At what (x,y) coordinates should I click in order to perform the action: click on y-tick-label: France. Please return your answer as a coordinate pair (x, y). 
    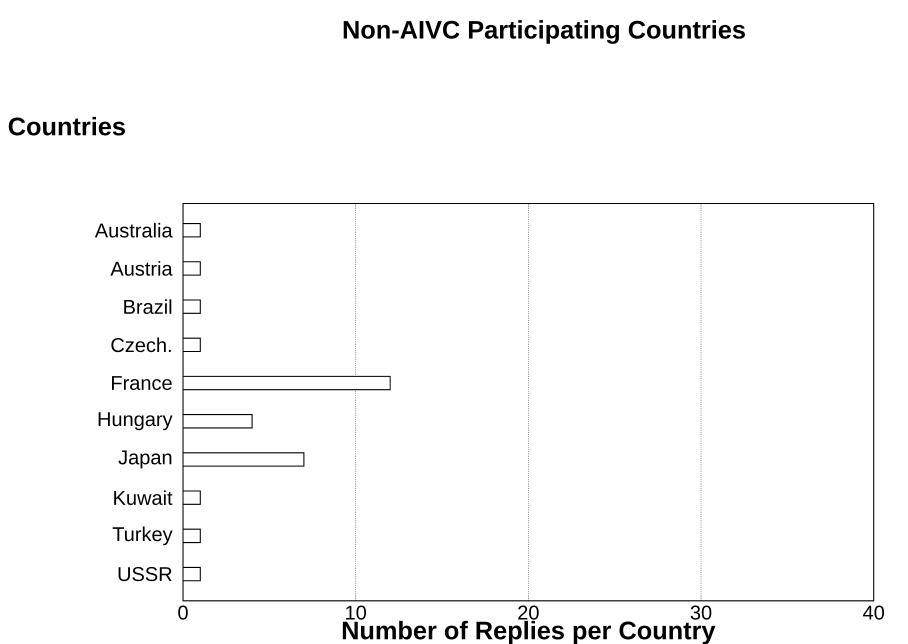
    Looking at the image, I should click on (142, 383).